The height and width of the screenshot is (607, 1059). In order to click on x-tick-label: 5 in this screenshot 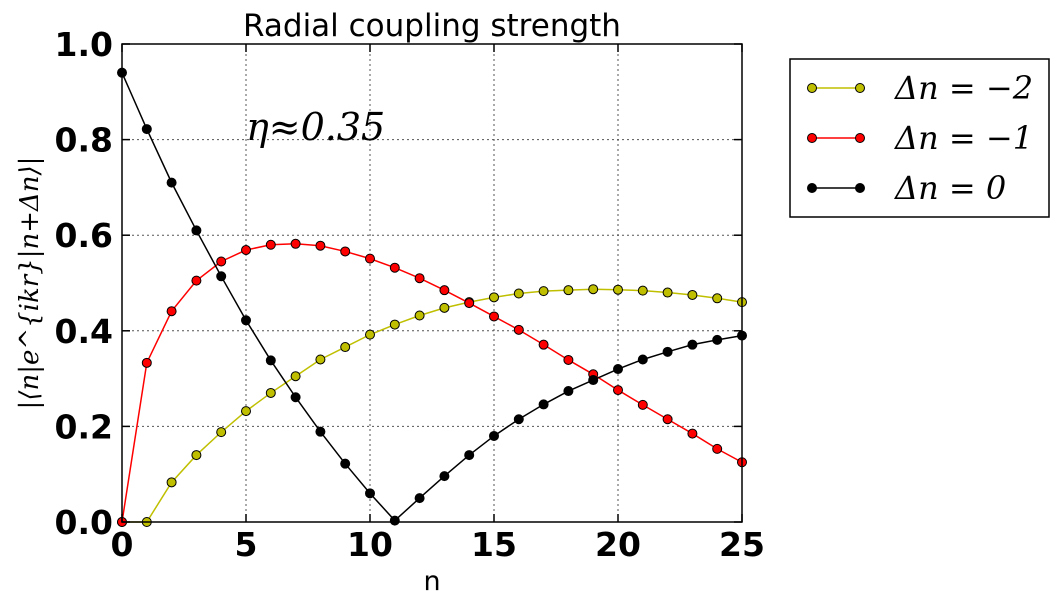, I will do `click(246, 544)`.